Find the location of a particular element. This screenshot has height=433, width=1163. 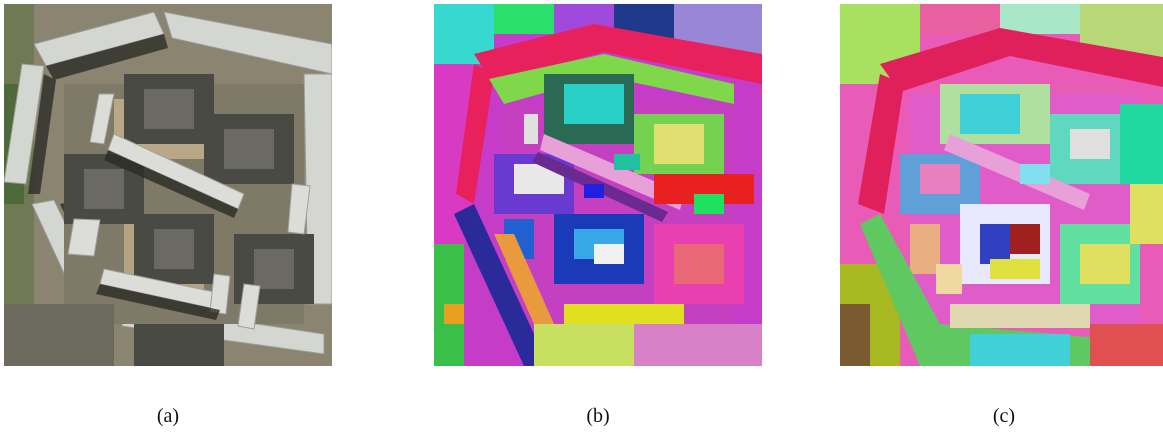

caption-c: (c) is located at coordinates (1004, 416).